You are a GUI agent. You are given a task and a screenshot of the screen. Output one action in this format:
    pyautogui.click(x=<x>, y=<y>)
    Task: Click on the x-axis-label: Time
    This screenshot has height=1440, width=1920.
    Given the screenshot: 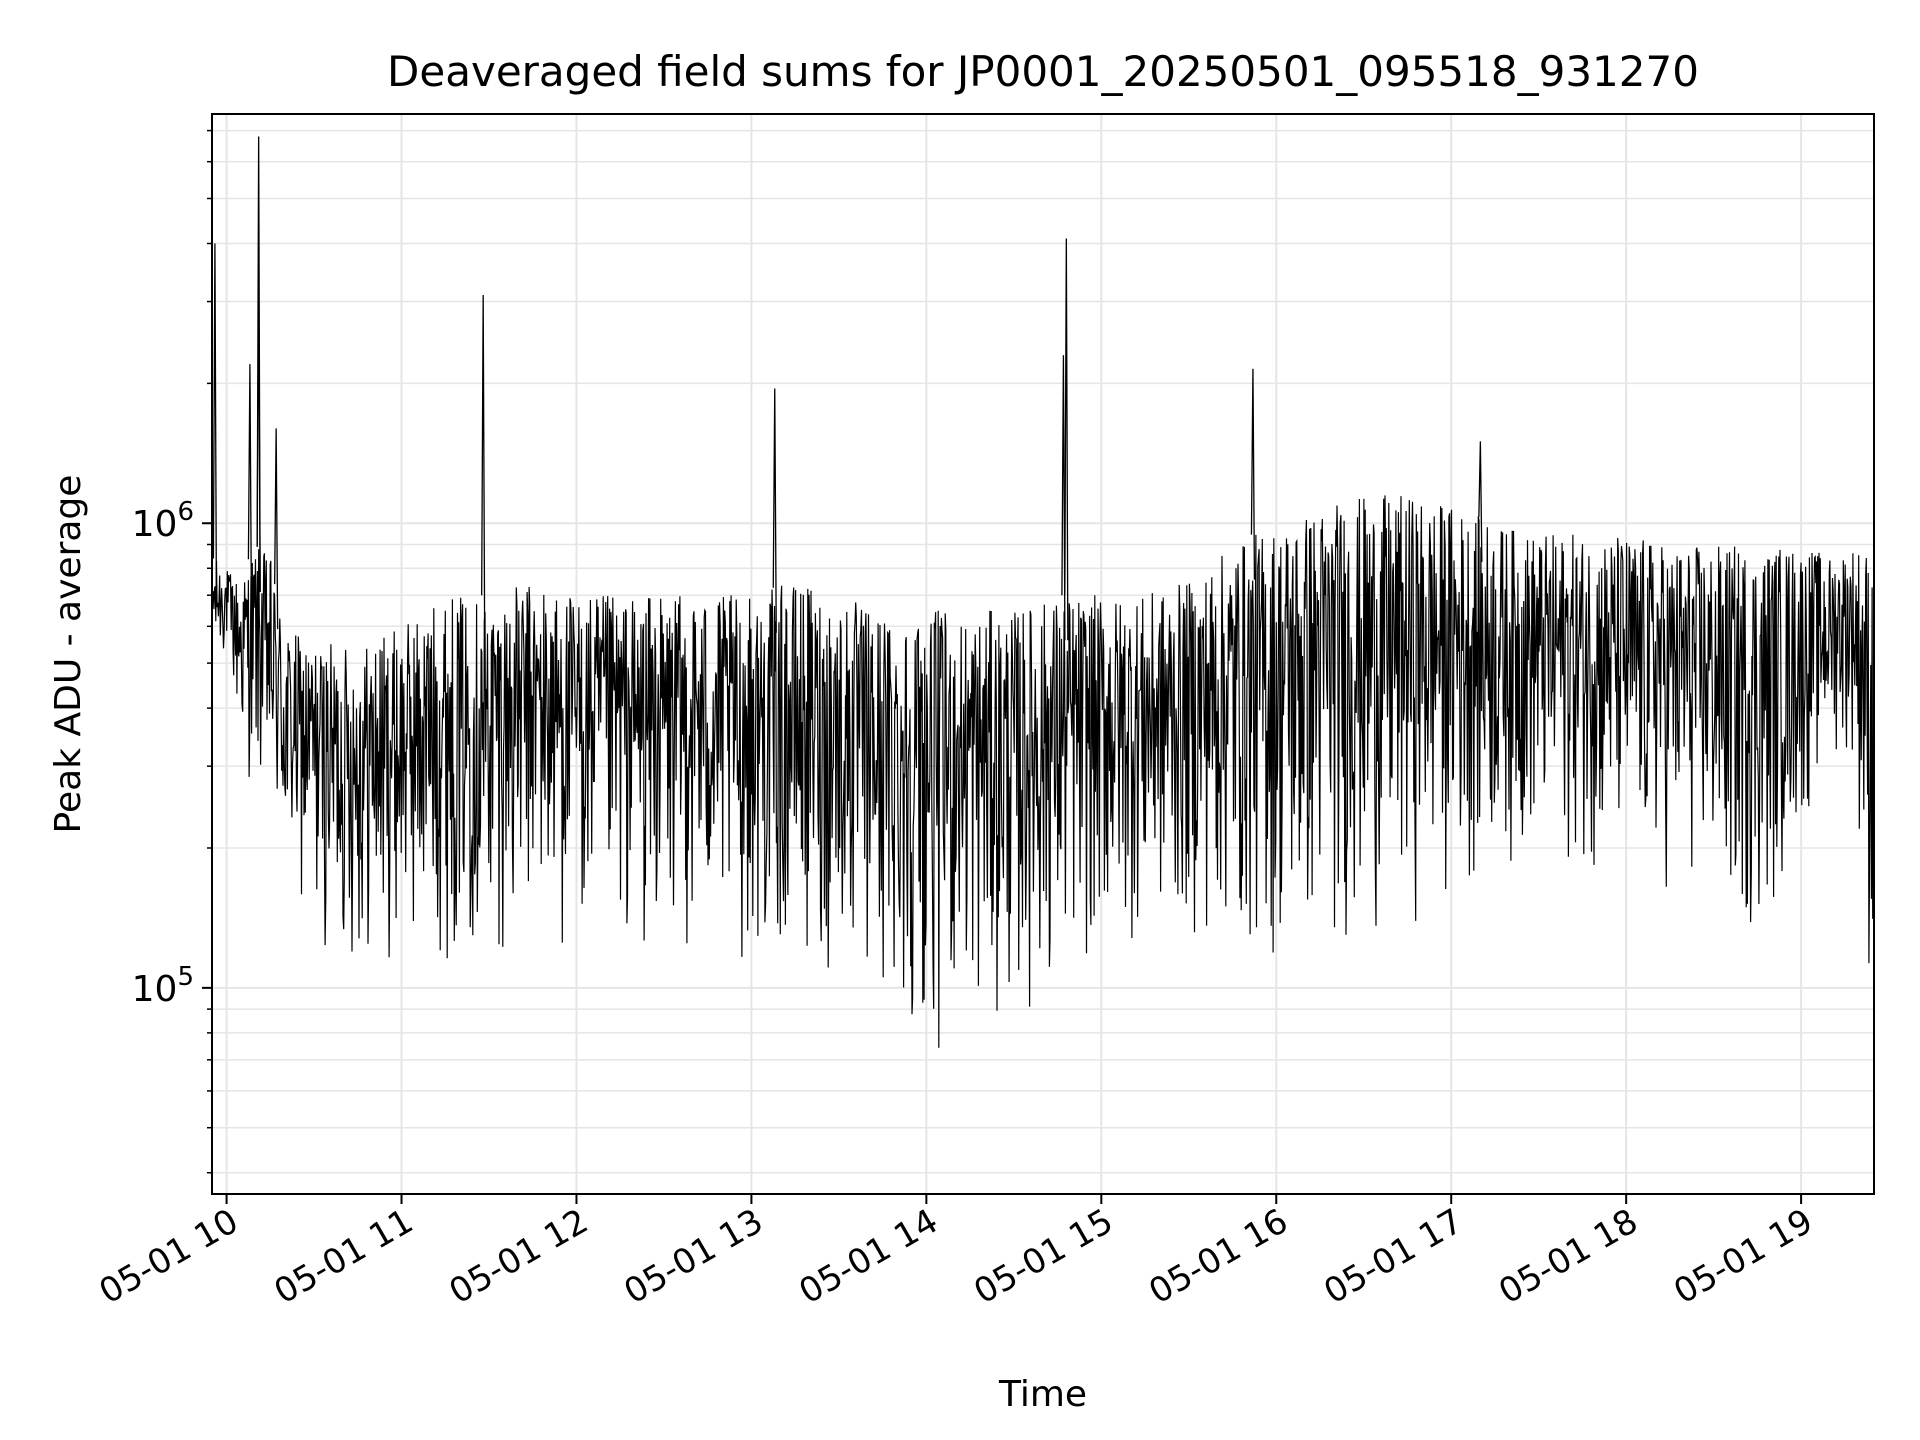 What is the action you would take?
    pyautogui.click(x=1042, y=1394)
    